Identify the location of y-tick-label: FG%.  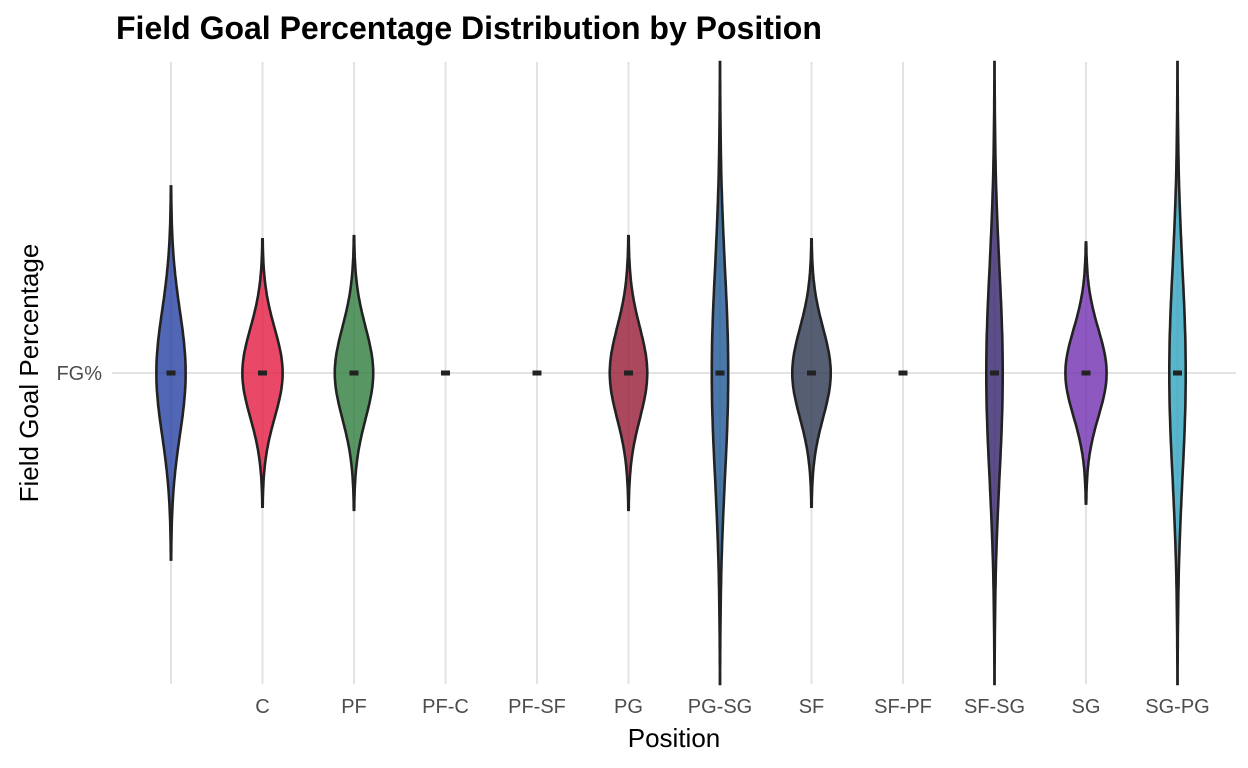
(79, 374).